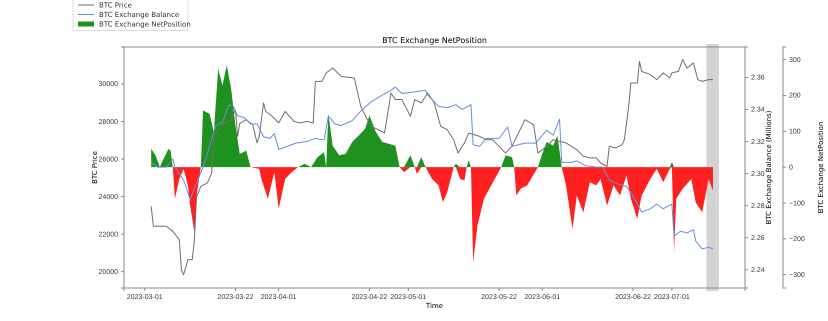 Image resolution: width=828 pixels, height=321 pixels. Describe the element at coordinates (434, 40) in the screenshot. I see `chart-title: BTC Exchange NetPosition` at that location.